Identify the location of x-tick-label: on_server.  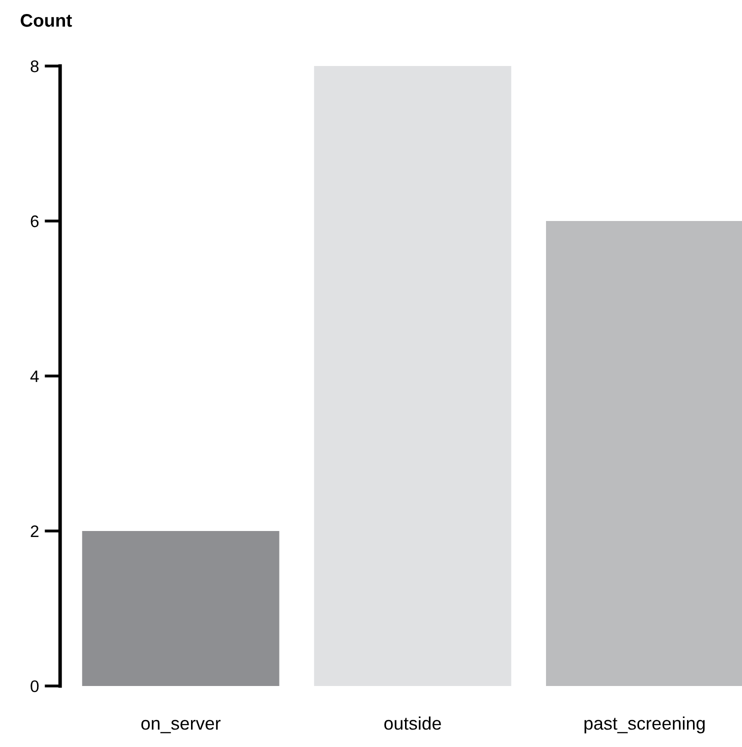
(181, 727).